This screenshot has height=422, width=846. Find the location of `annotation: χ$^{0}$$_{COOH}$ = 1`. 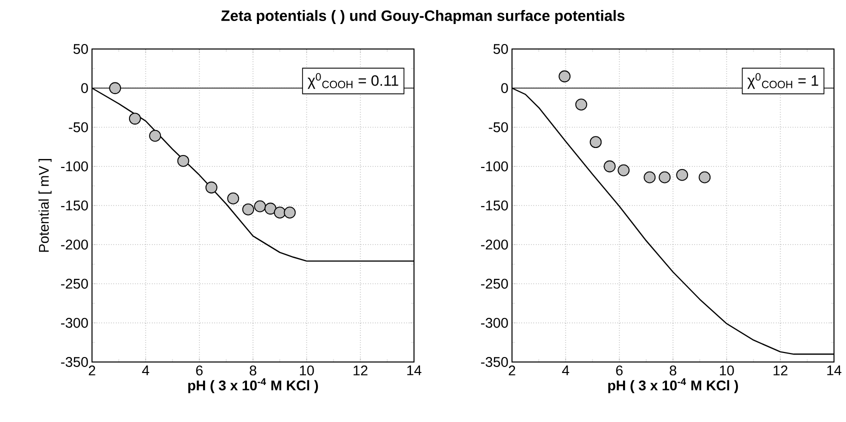

annotation: χ$^{0}$$_{COOH}$ = 1 is located at coordinates (782, 81).